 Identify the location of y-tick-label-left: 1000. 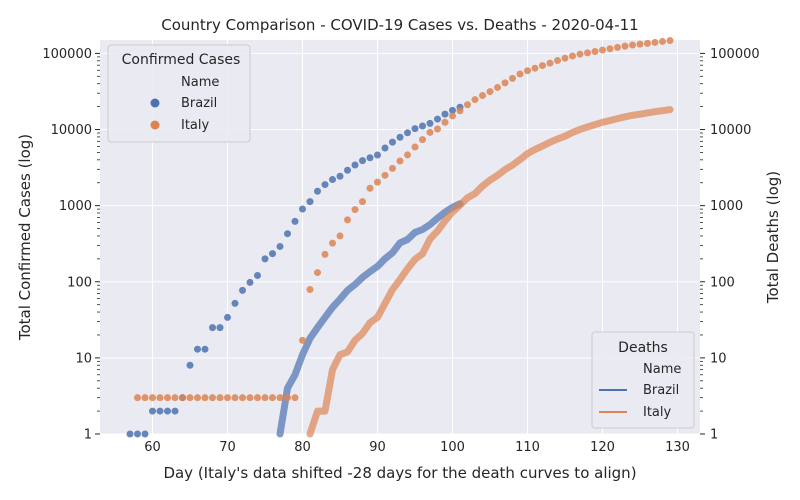
(75, 206).